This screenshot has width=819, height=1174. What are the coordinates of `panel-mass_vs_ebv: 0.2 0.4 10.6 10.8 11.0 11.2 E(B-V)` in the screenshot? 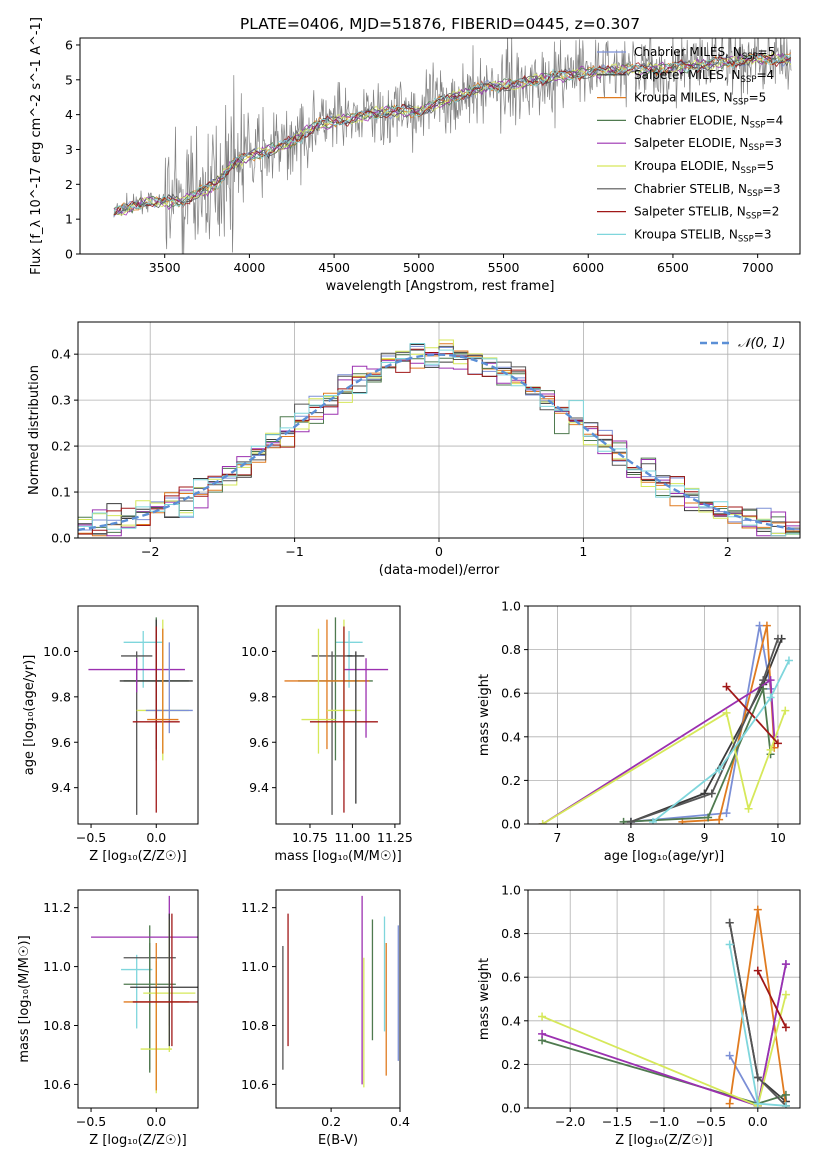 It's located at (325, 1018).